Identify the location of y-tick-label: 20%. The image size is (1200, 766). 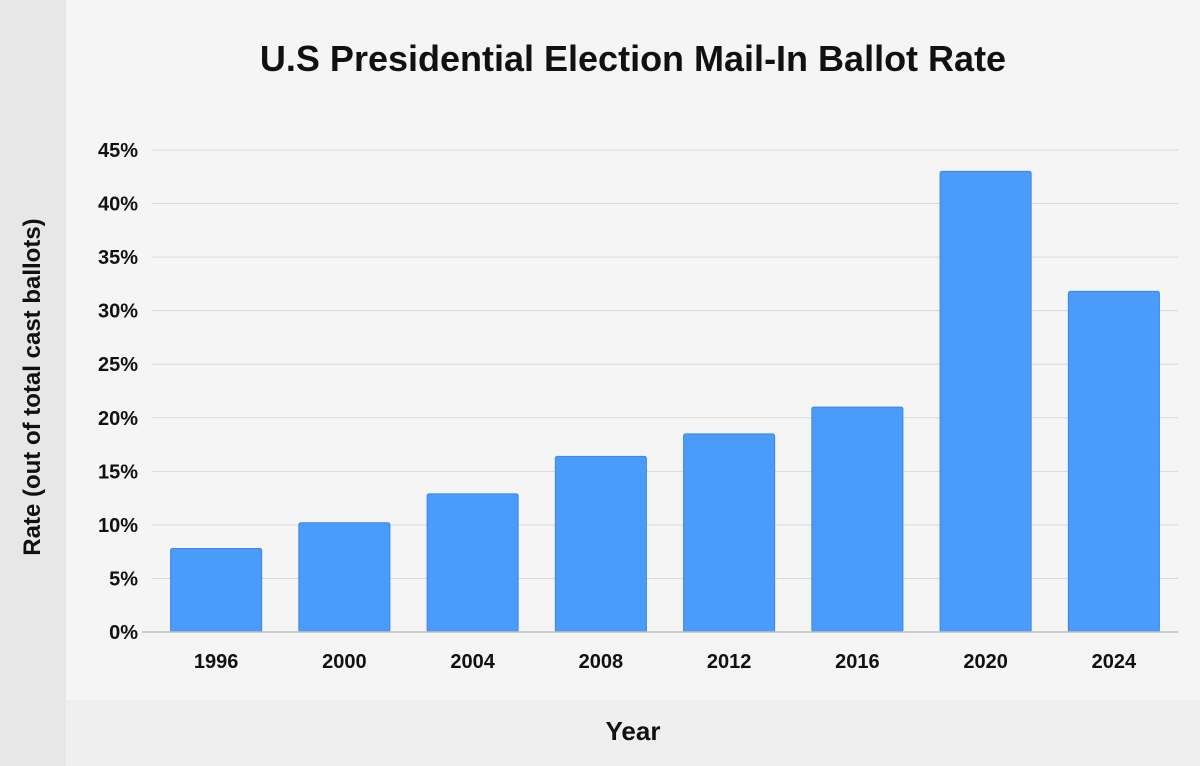
(118, 419).